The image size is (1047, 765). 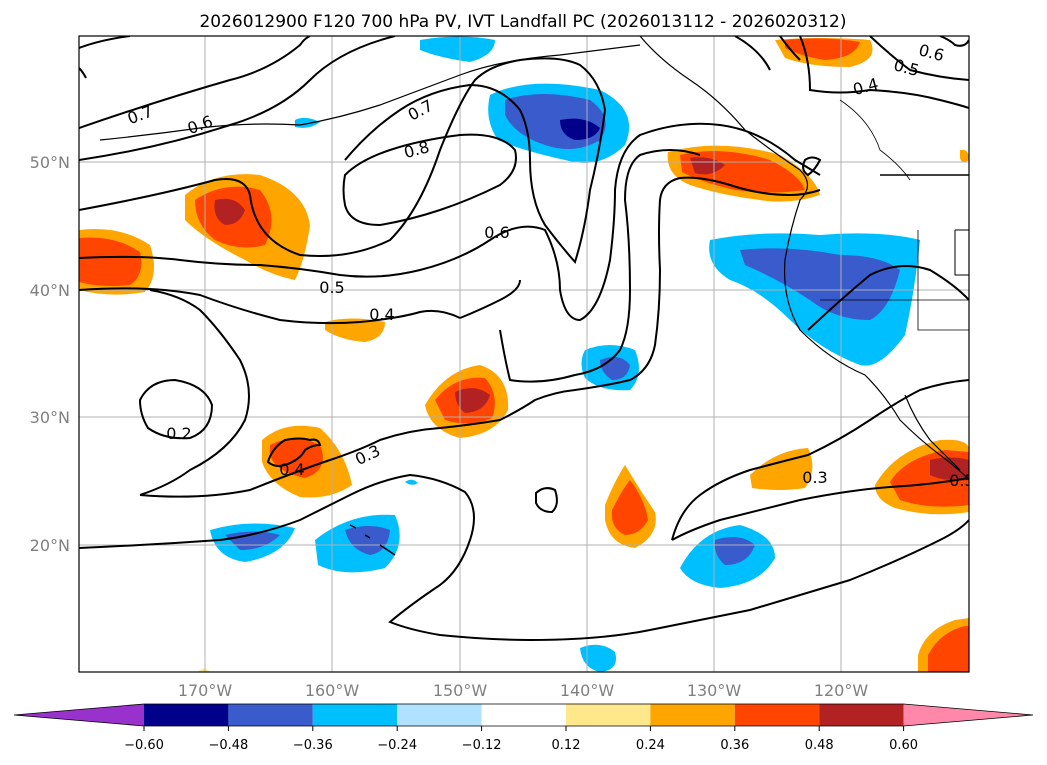 I want to click on colorbar-tick-label: −0.24, so click(x=397, y=745).